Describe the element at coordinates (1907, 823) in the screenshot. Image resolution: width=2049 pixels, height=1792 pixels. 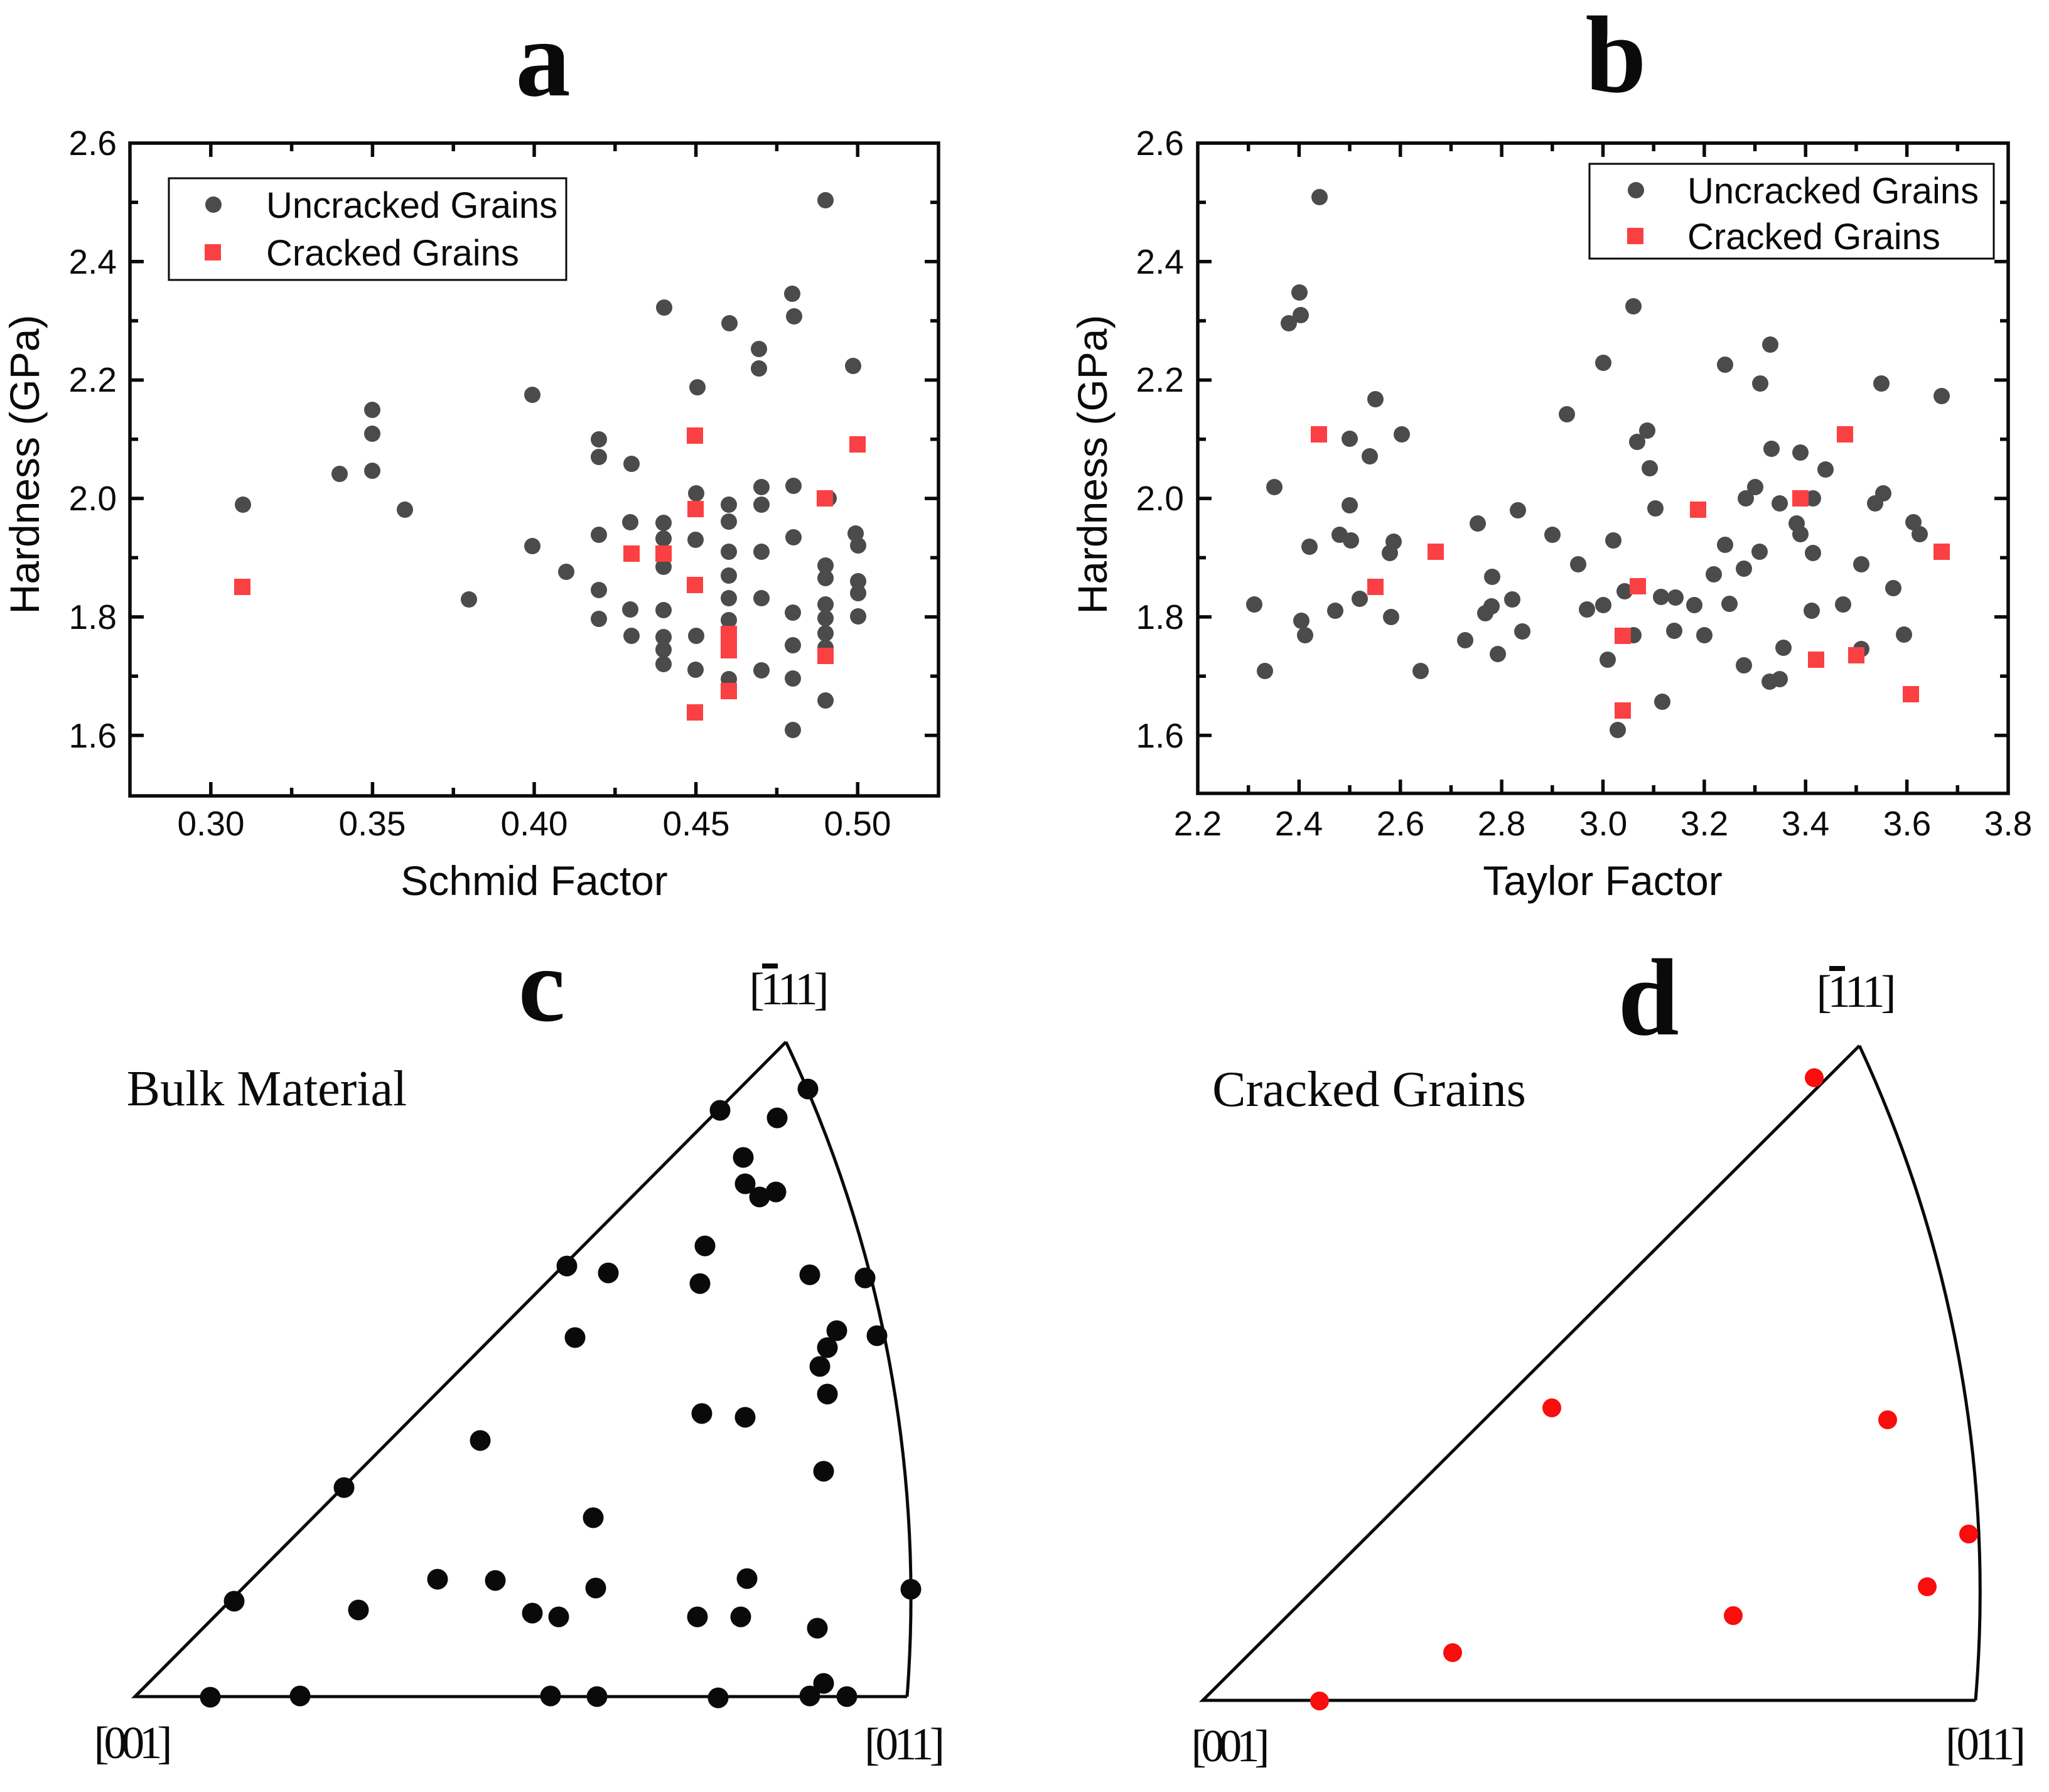
I see `svg-text: 3.6` at that location.